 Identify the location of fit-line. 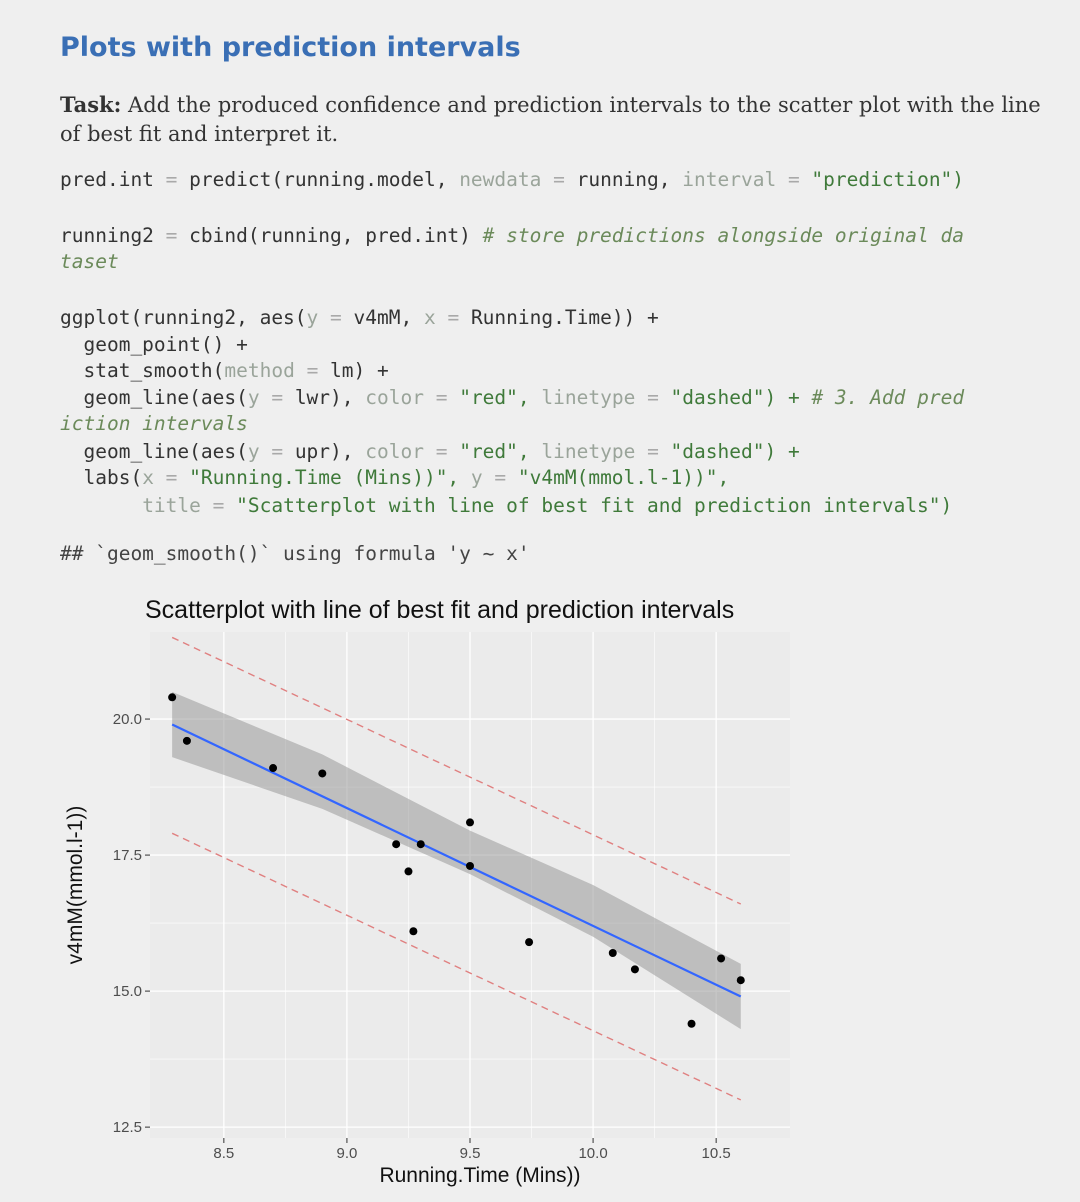
(456, 860).